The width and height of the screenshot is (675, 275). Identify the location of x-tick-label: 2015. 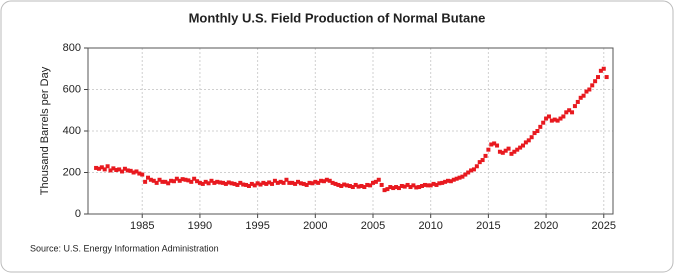
(488, 226).